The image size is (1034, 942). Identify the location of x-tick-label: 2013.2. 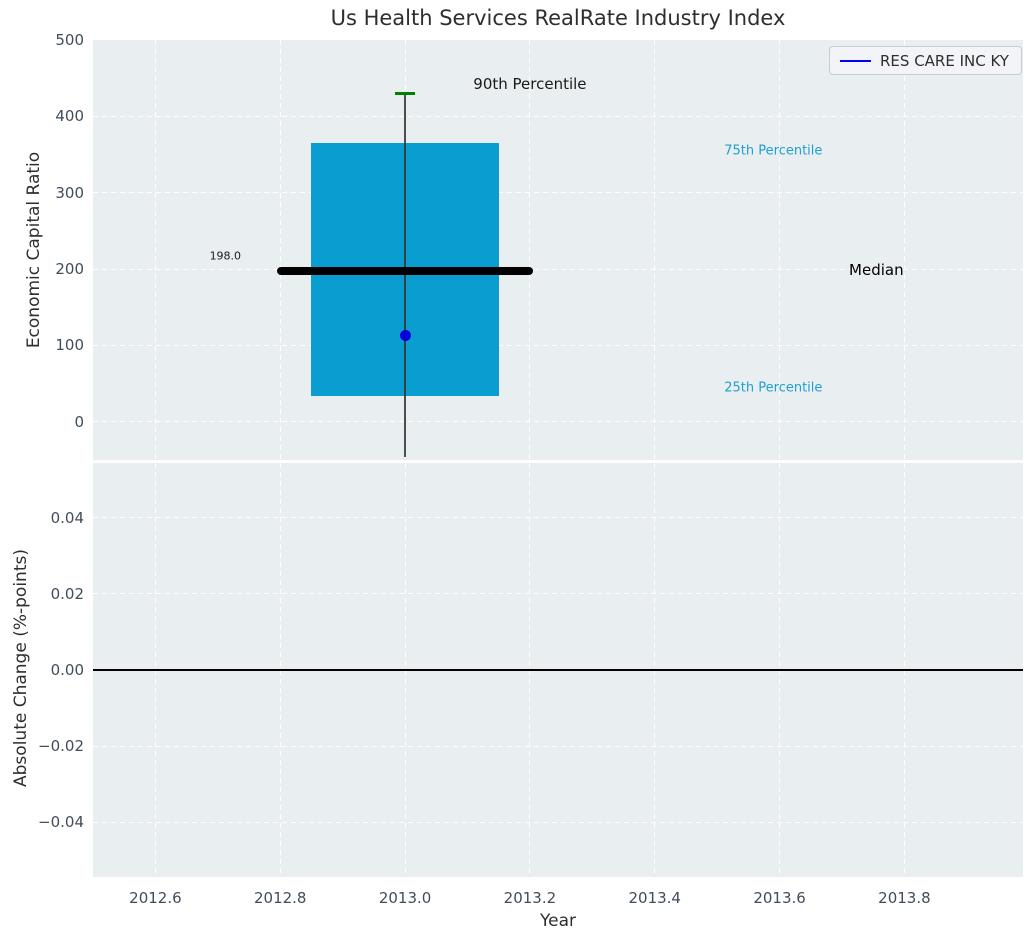
(530, 898).